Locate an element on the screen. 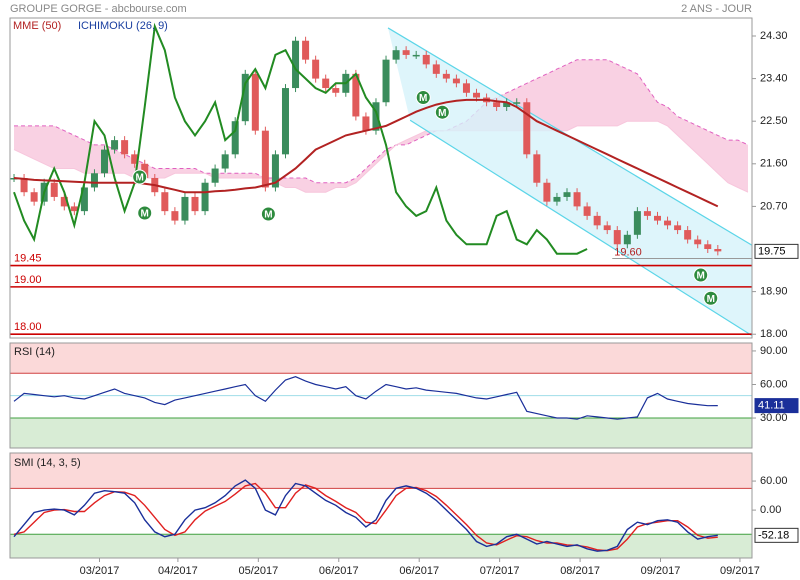 The height and width of the screenshot is (580, 800). rsi-overbought-zone is located at coordinates (381, 358).